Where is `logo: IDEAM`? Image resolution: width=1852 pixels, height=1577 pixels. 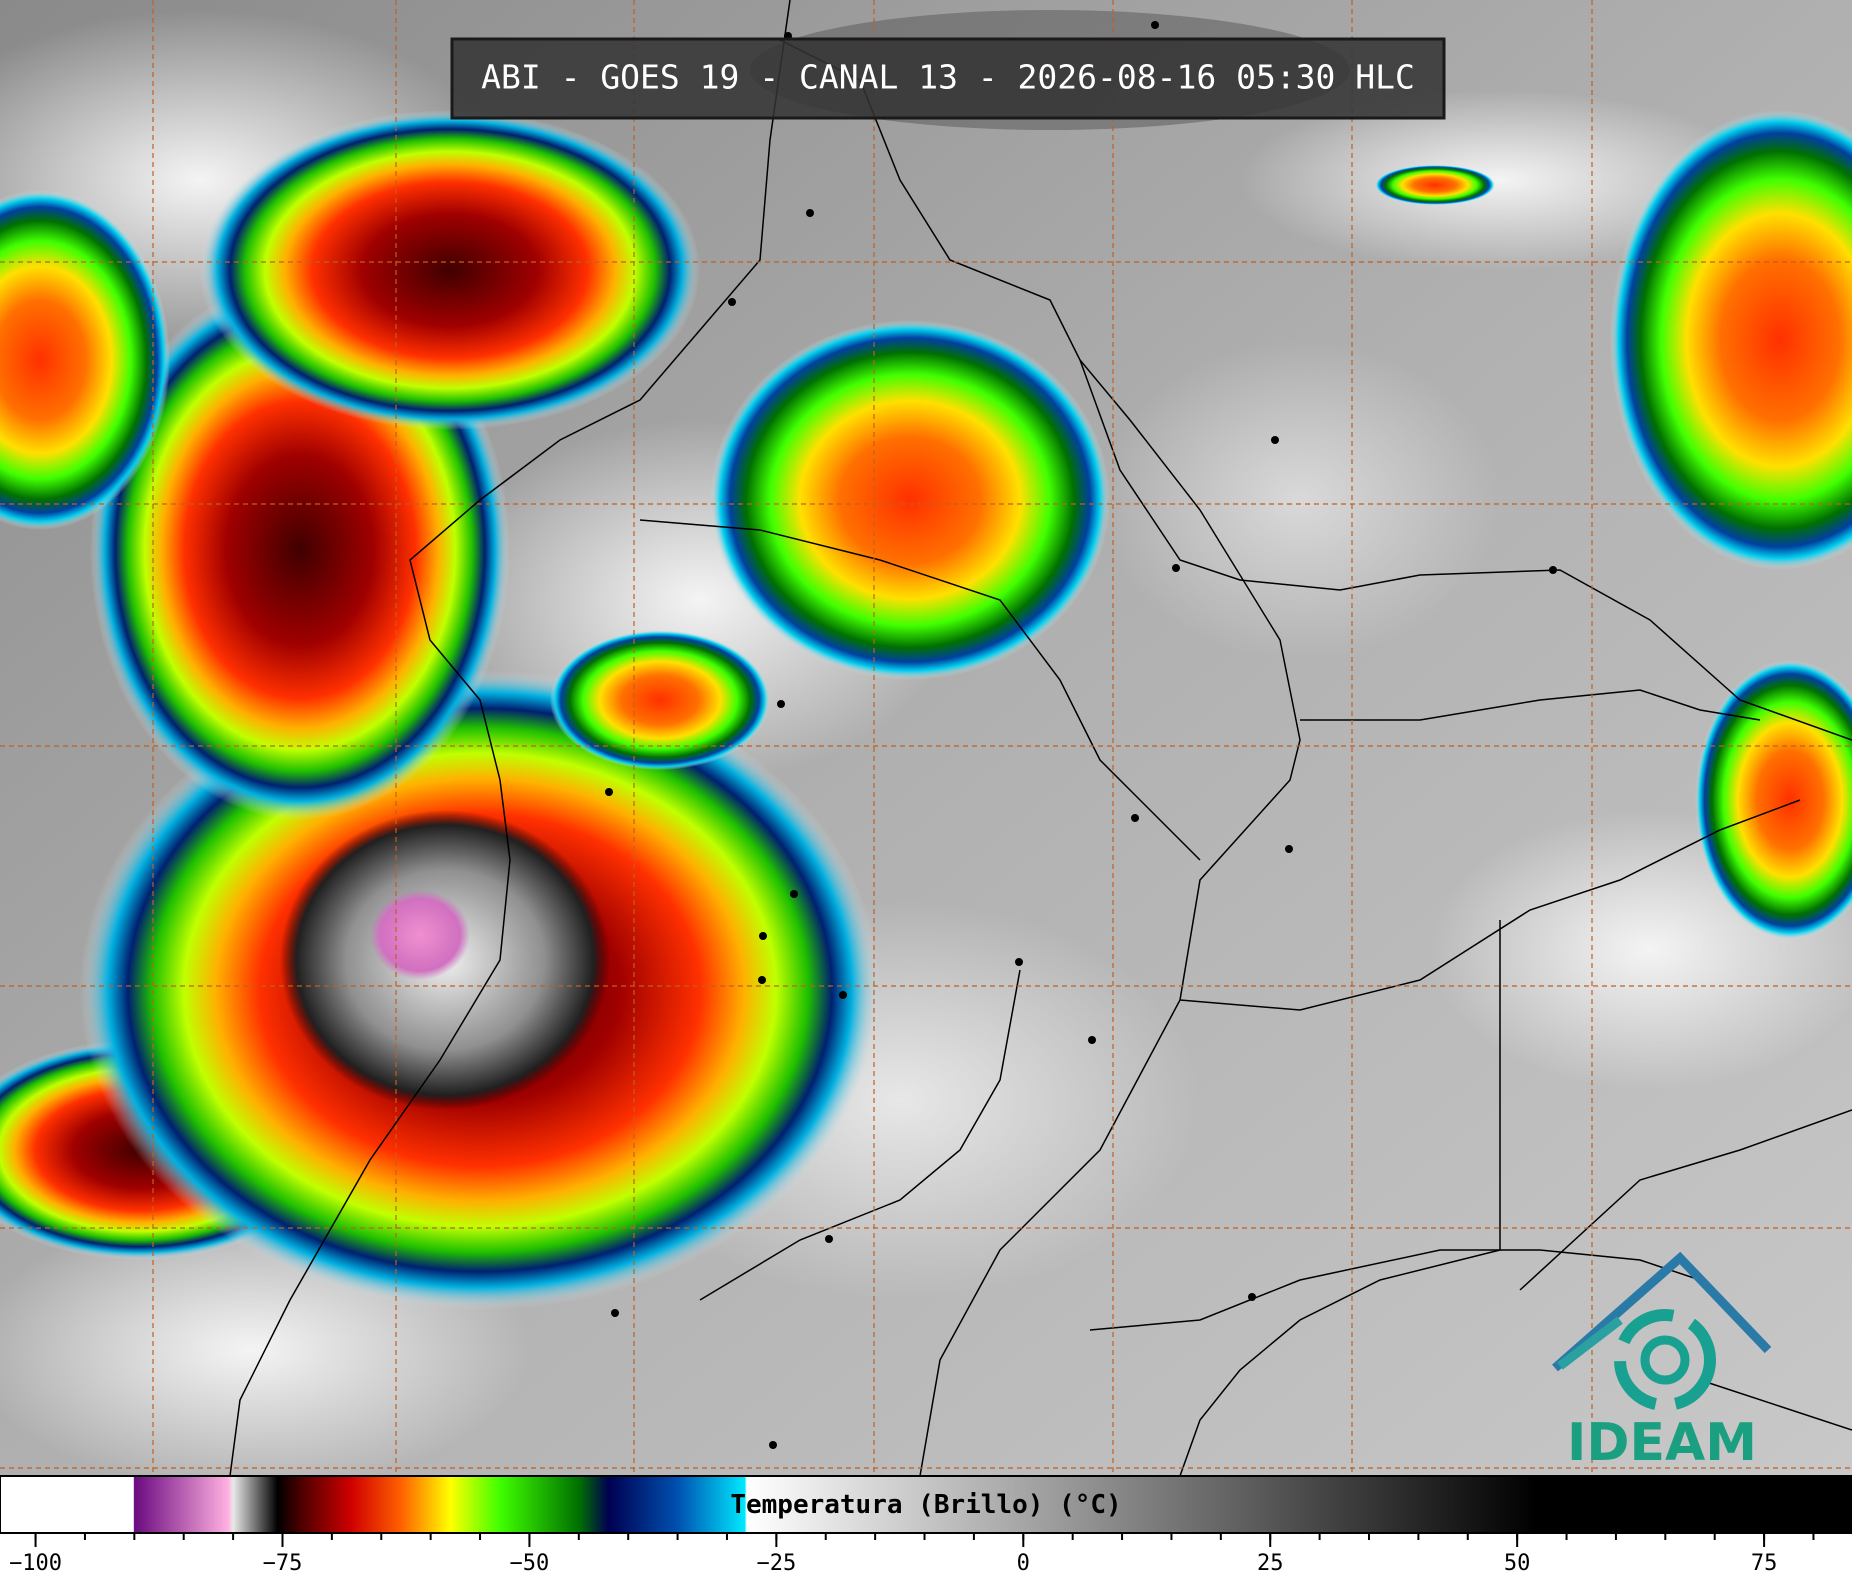
logo: IDEAM is located at coordinates (1662, 1362).